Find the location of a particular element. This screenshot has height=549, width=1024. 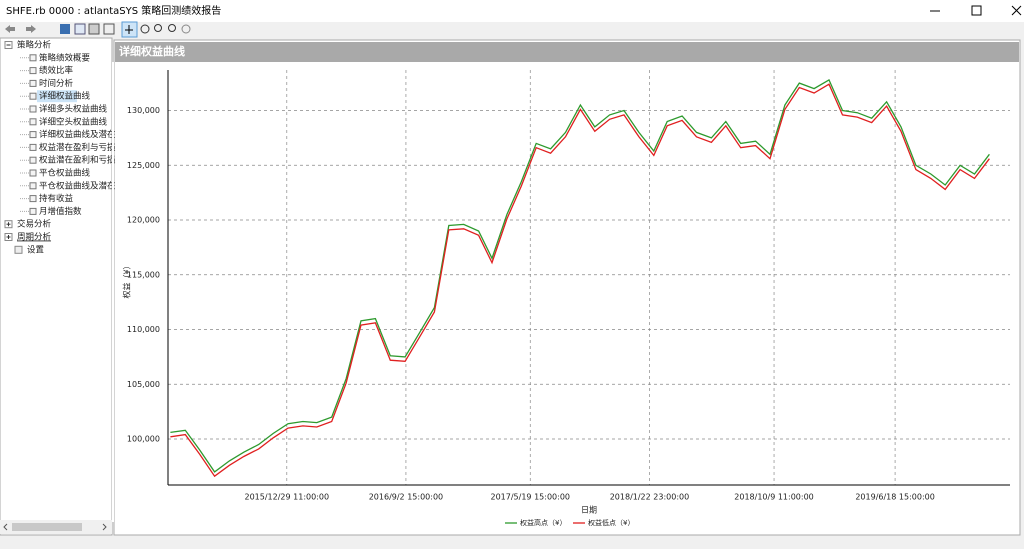

tree-node: 权益潜在盈利与亏损 is located at coordinates (77, 147).